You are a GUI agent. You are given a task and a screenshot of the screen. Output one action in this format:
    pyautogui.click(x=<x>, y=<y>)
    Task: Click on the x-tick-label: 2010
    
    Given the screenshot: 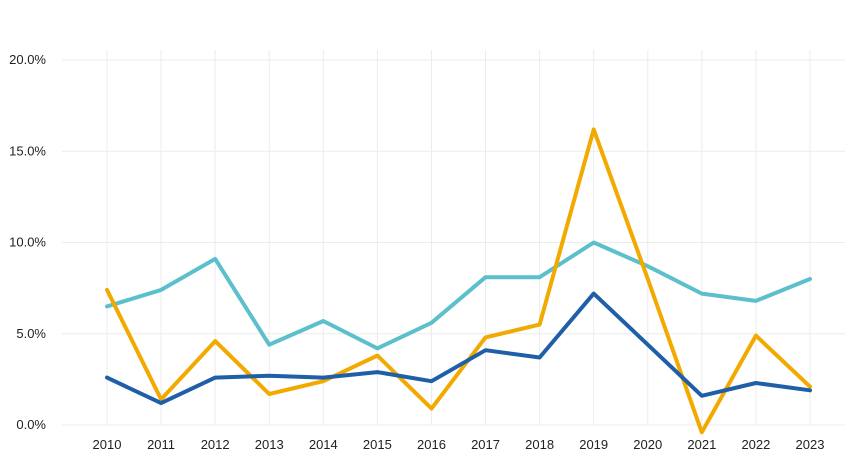 What is the action you would take?
    pyautogui.click(x=107, y=444)
    